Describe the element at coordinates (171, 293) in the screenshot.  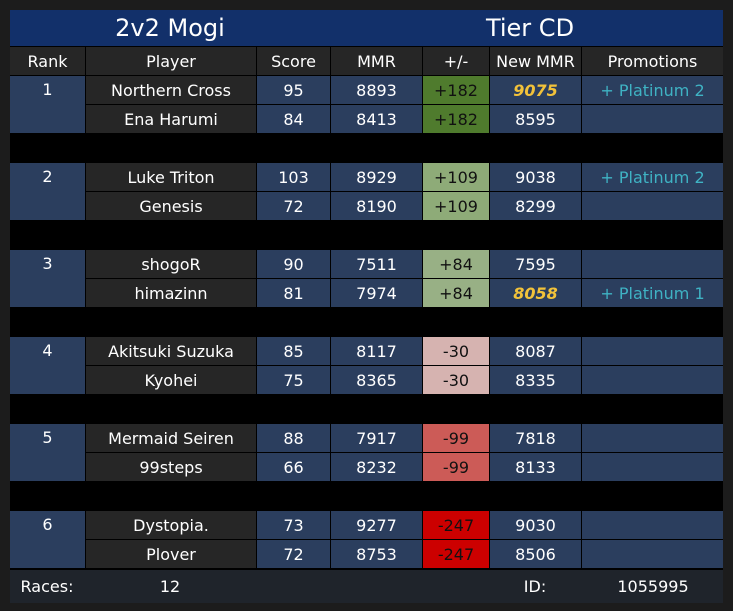
I see `name: himazinn` at that location.